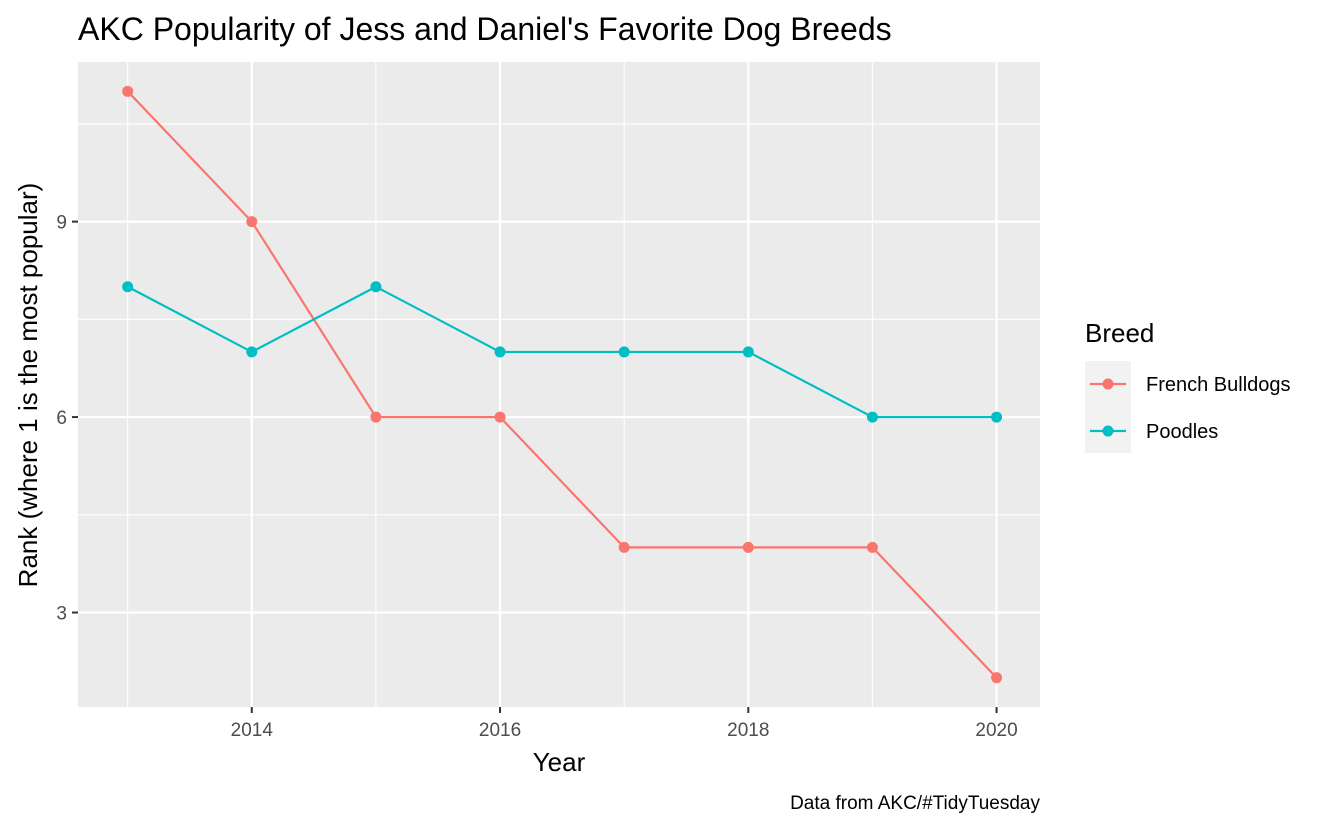 This screenshot has height=830, width=1344. Describe the element at coordinates (61, 614) in the screenshot. I see `y-tick-label: 3` at that location.